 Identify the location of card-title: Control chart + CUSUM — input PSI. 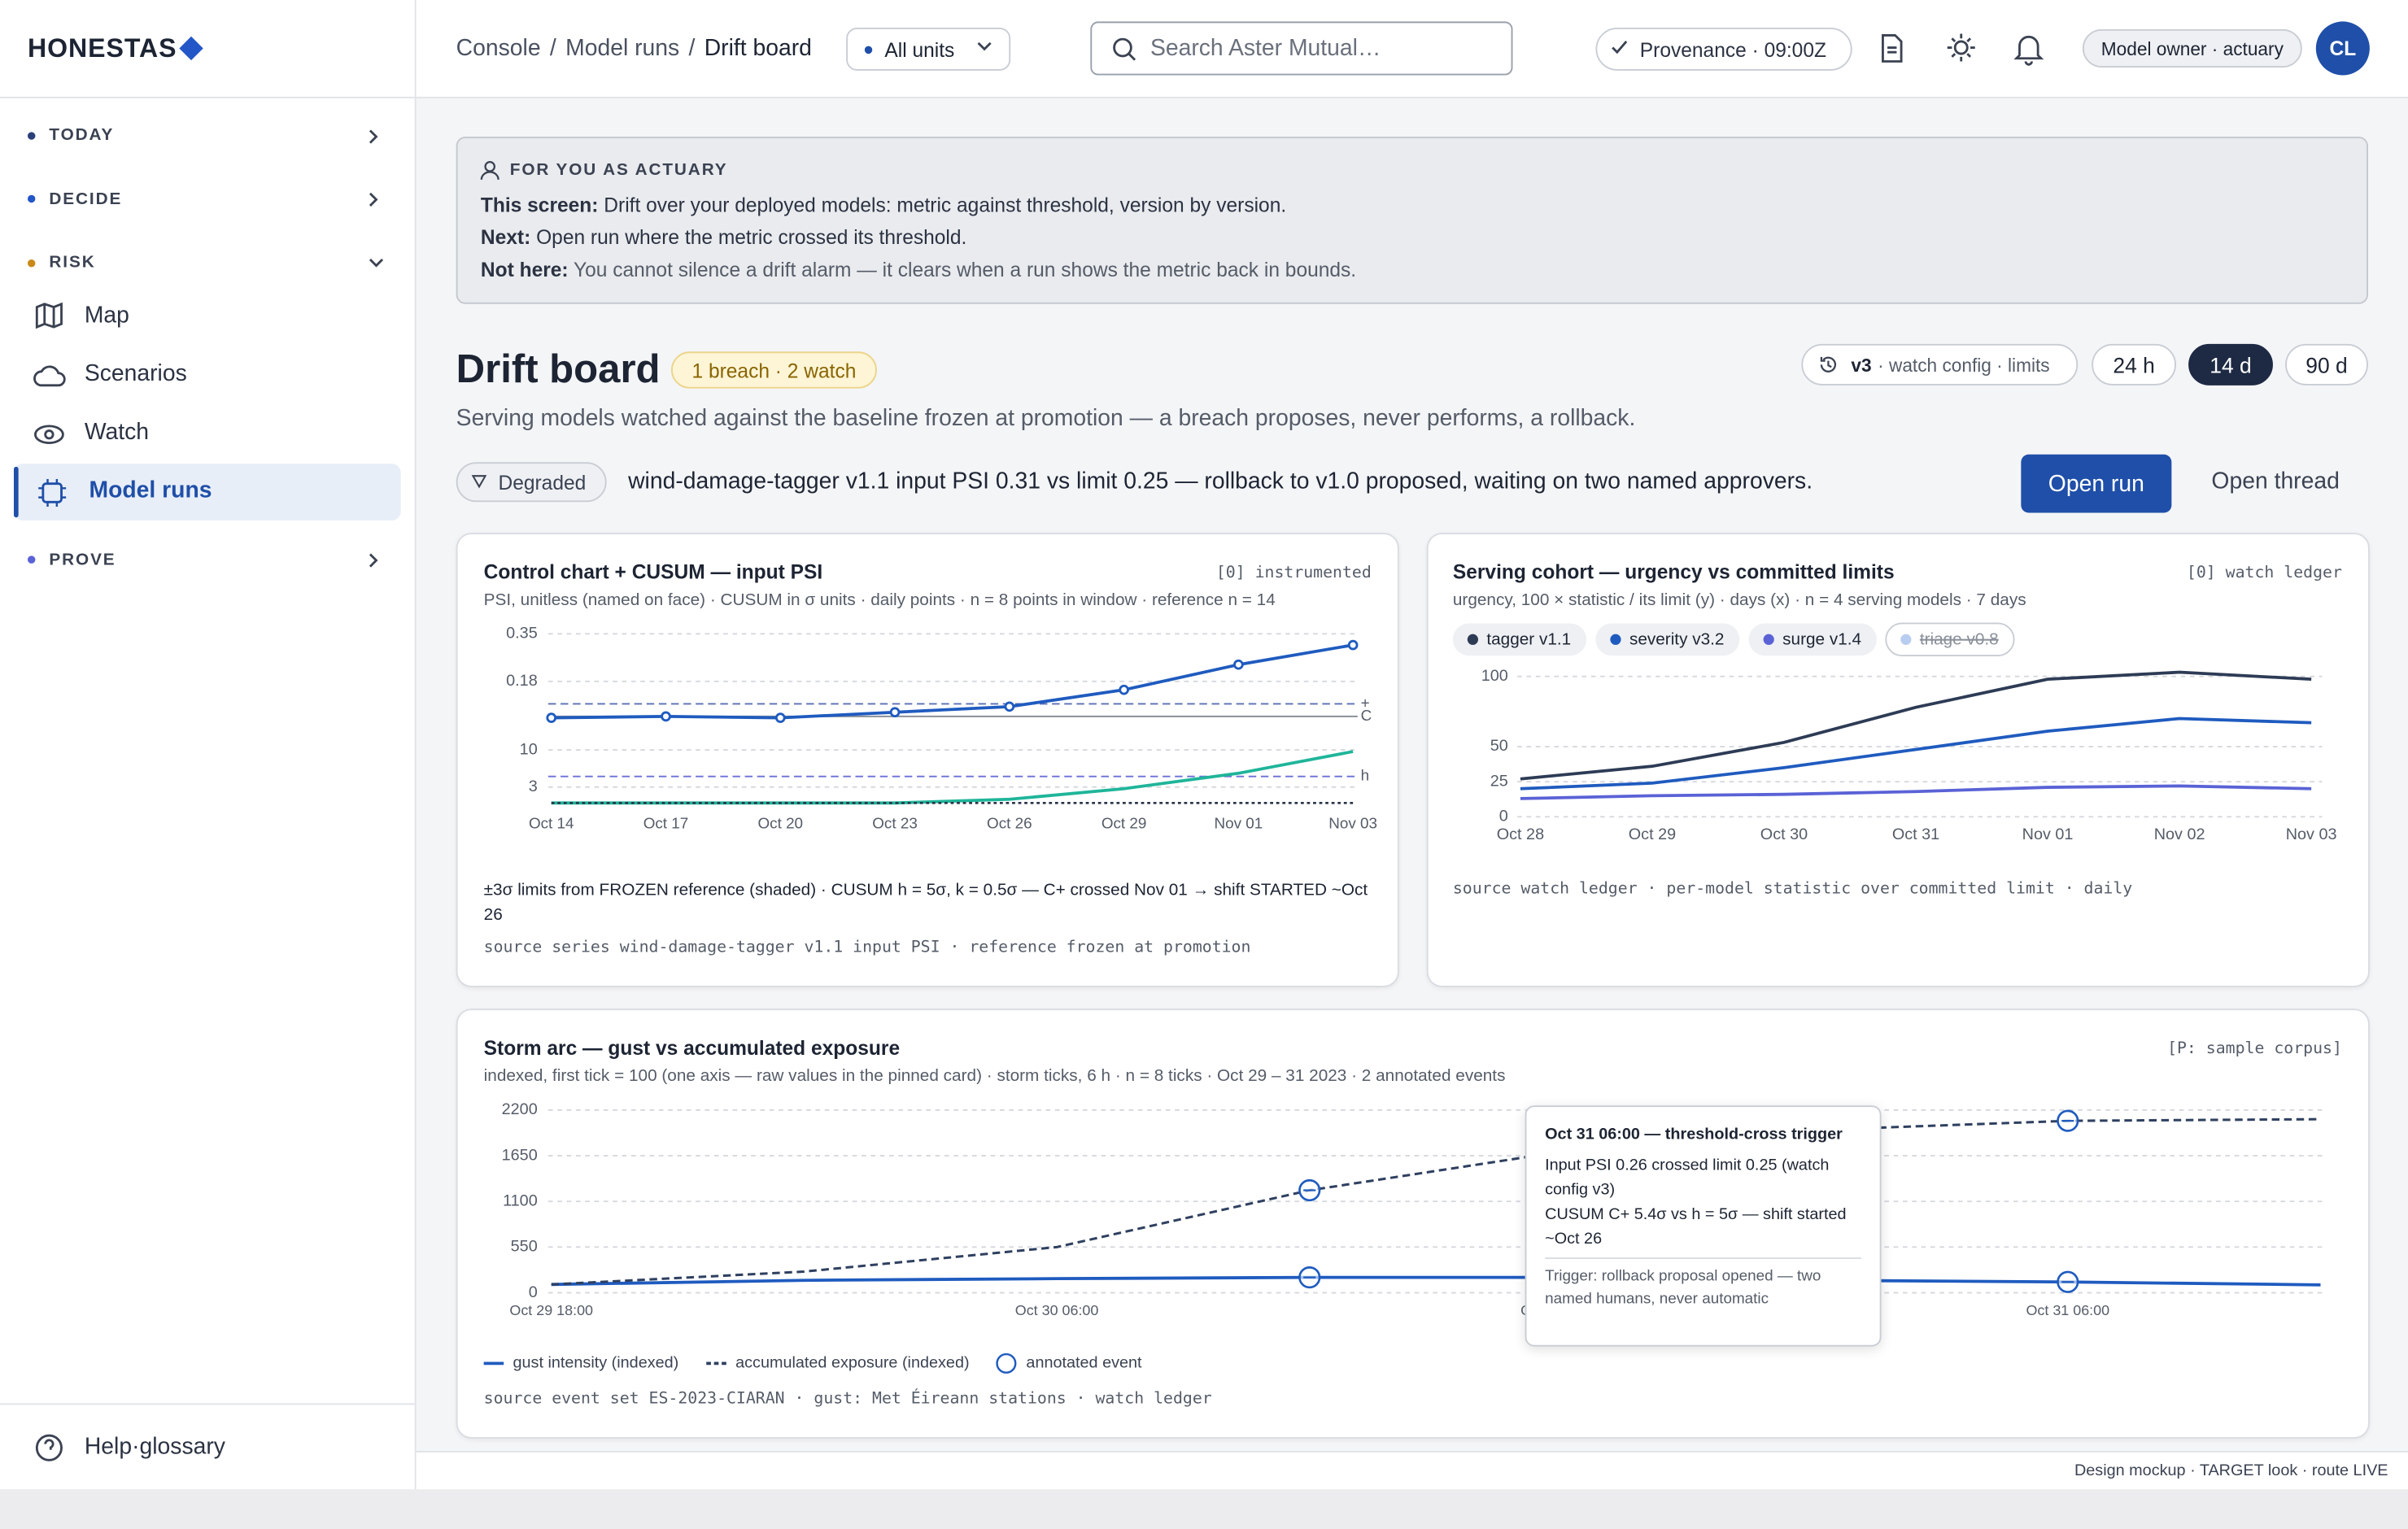
(653, 572).